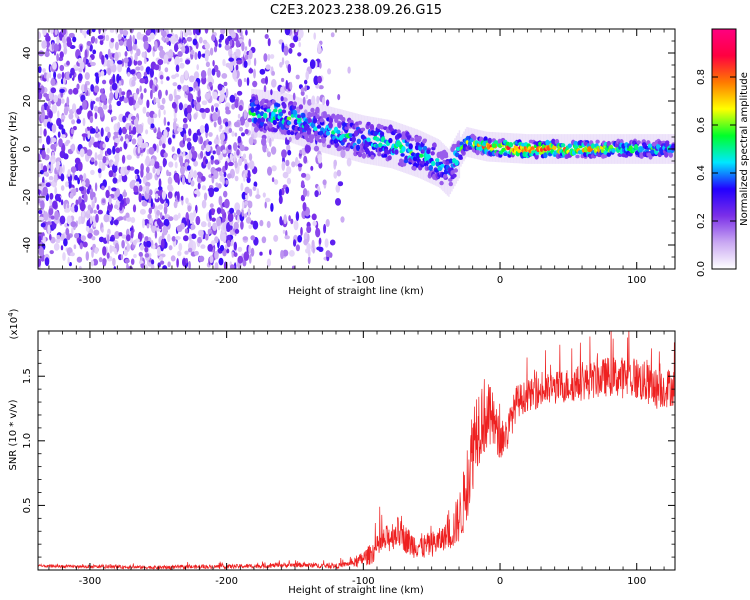 Image resolution: width=750 pixels, height=600 pixels. Describe the element at coordinates (500, 280) in the screenshot. I see `x-tick-label: 0` at that location.